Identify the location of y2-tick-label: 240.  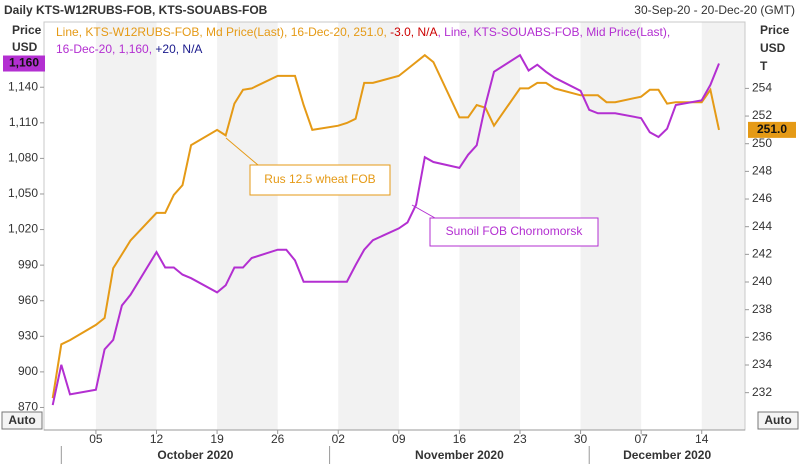
(762, 281).